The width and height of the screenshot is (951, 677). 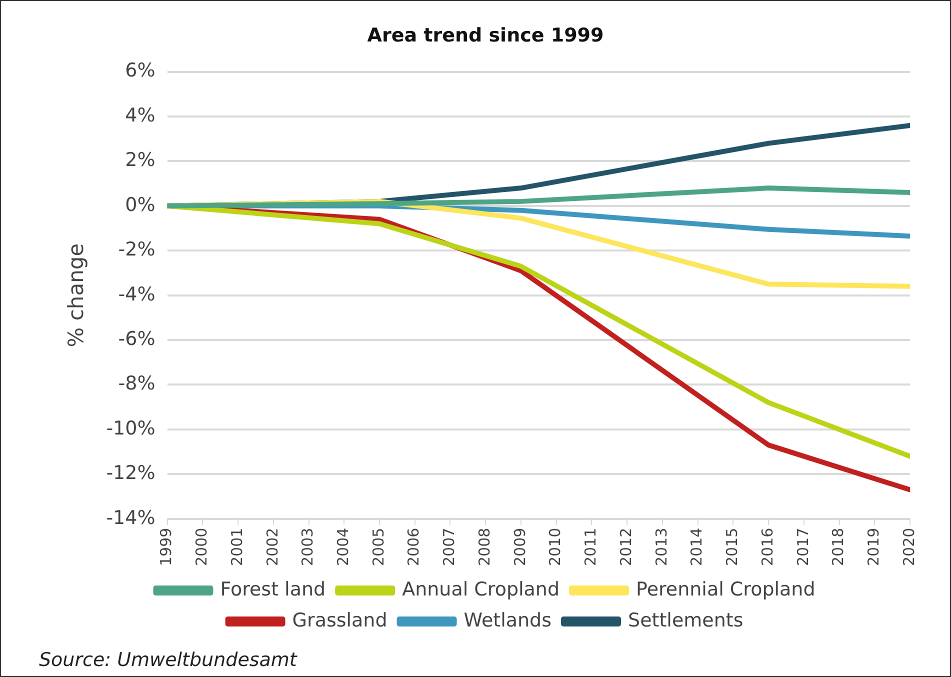 I want to click on y-tick-label: -14%, so click(x=131, y=517).